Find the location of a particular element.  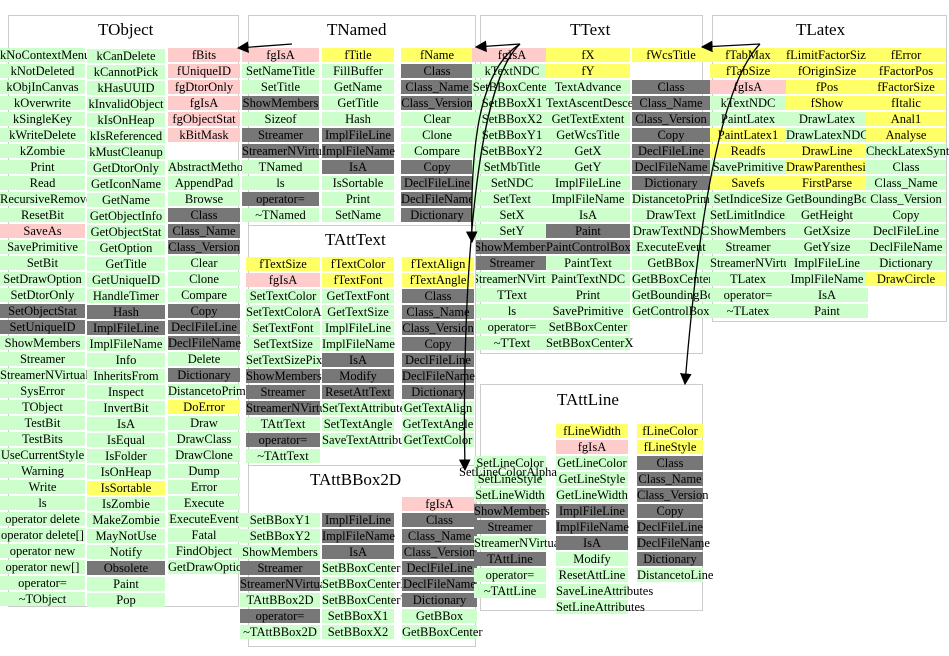

class-title: TLatex is located at coordinates (821, 29).